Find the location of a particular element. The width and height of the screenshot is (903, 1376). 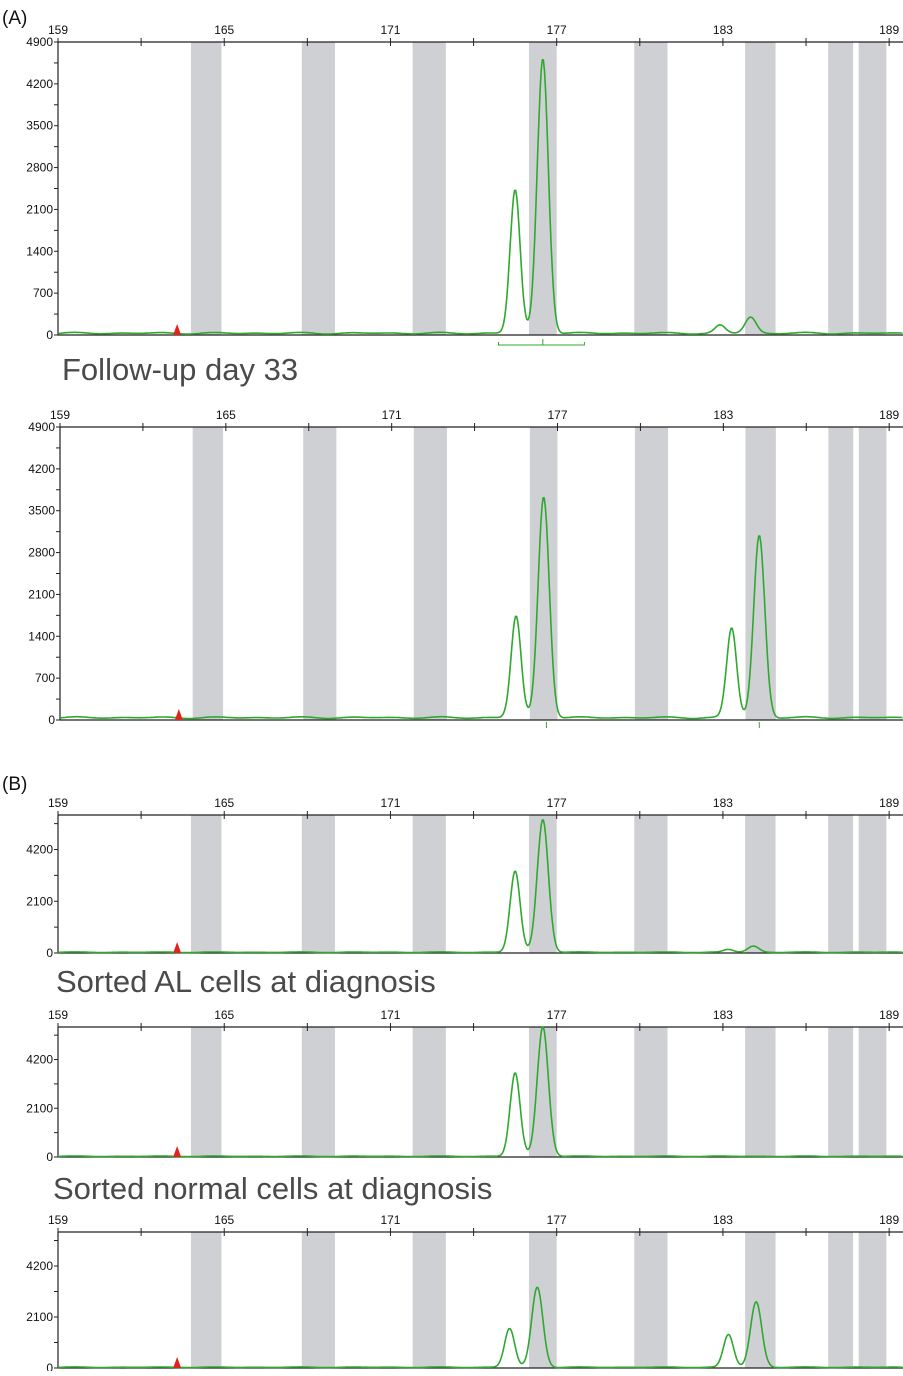

electropherogram-3: 159 165 171 177 183 189 0 2100 4200 is located at coordinates (464, 878).